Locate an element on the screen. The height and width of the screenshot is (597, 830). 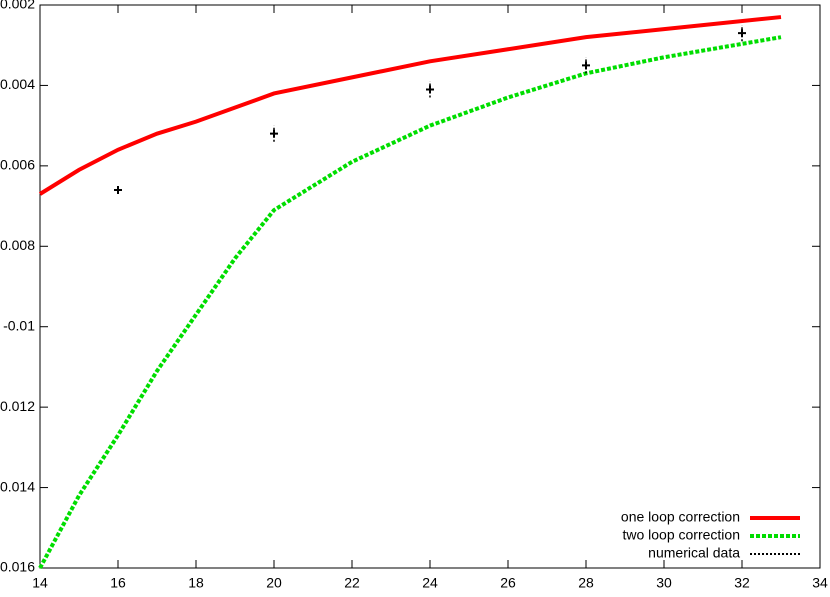
x-tick-label: 24 is located at coordinates (430, 583).